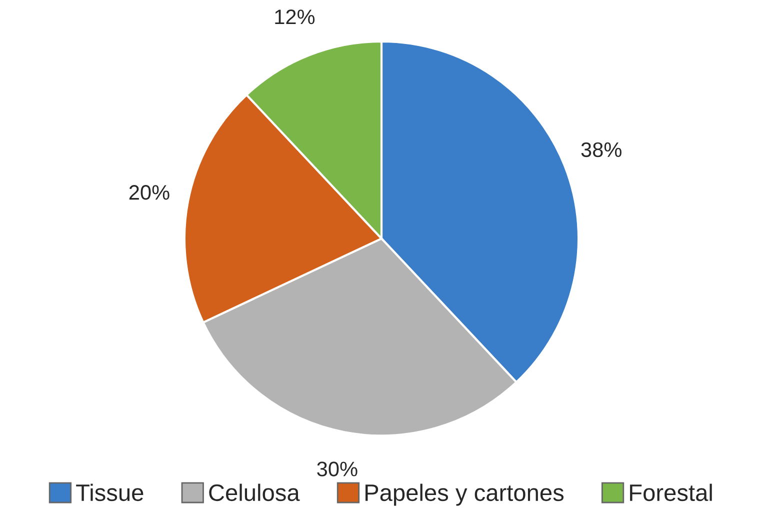  Describe the element at coordinates (671, 493) in the screenshot. I see `legend-label: Forestal` at that location.